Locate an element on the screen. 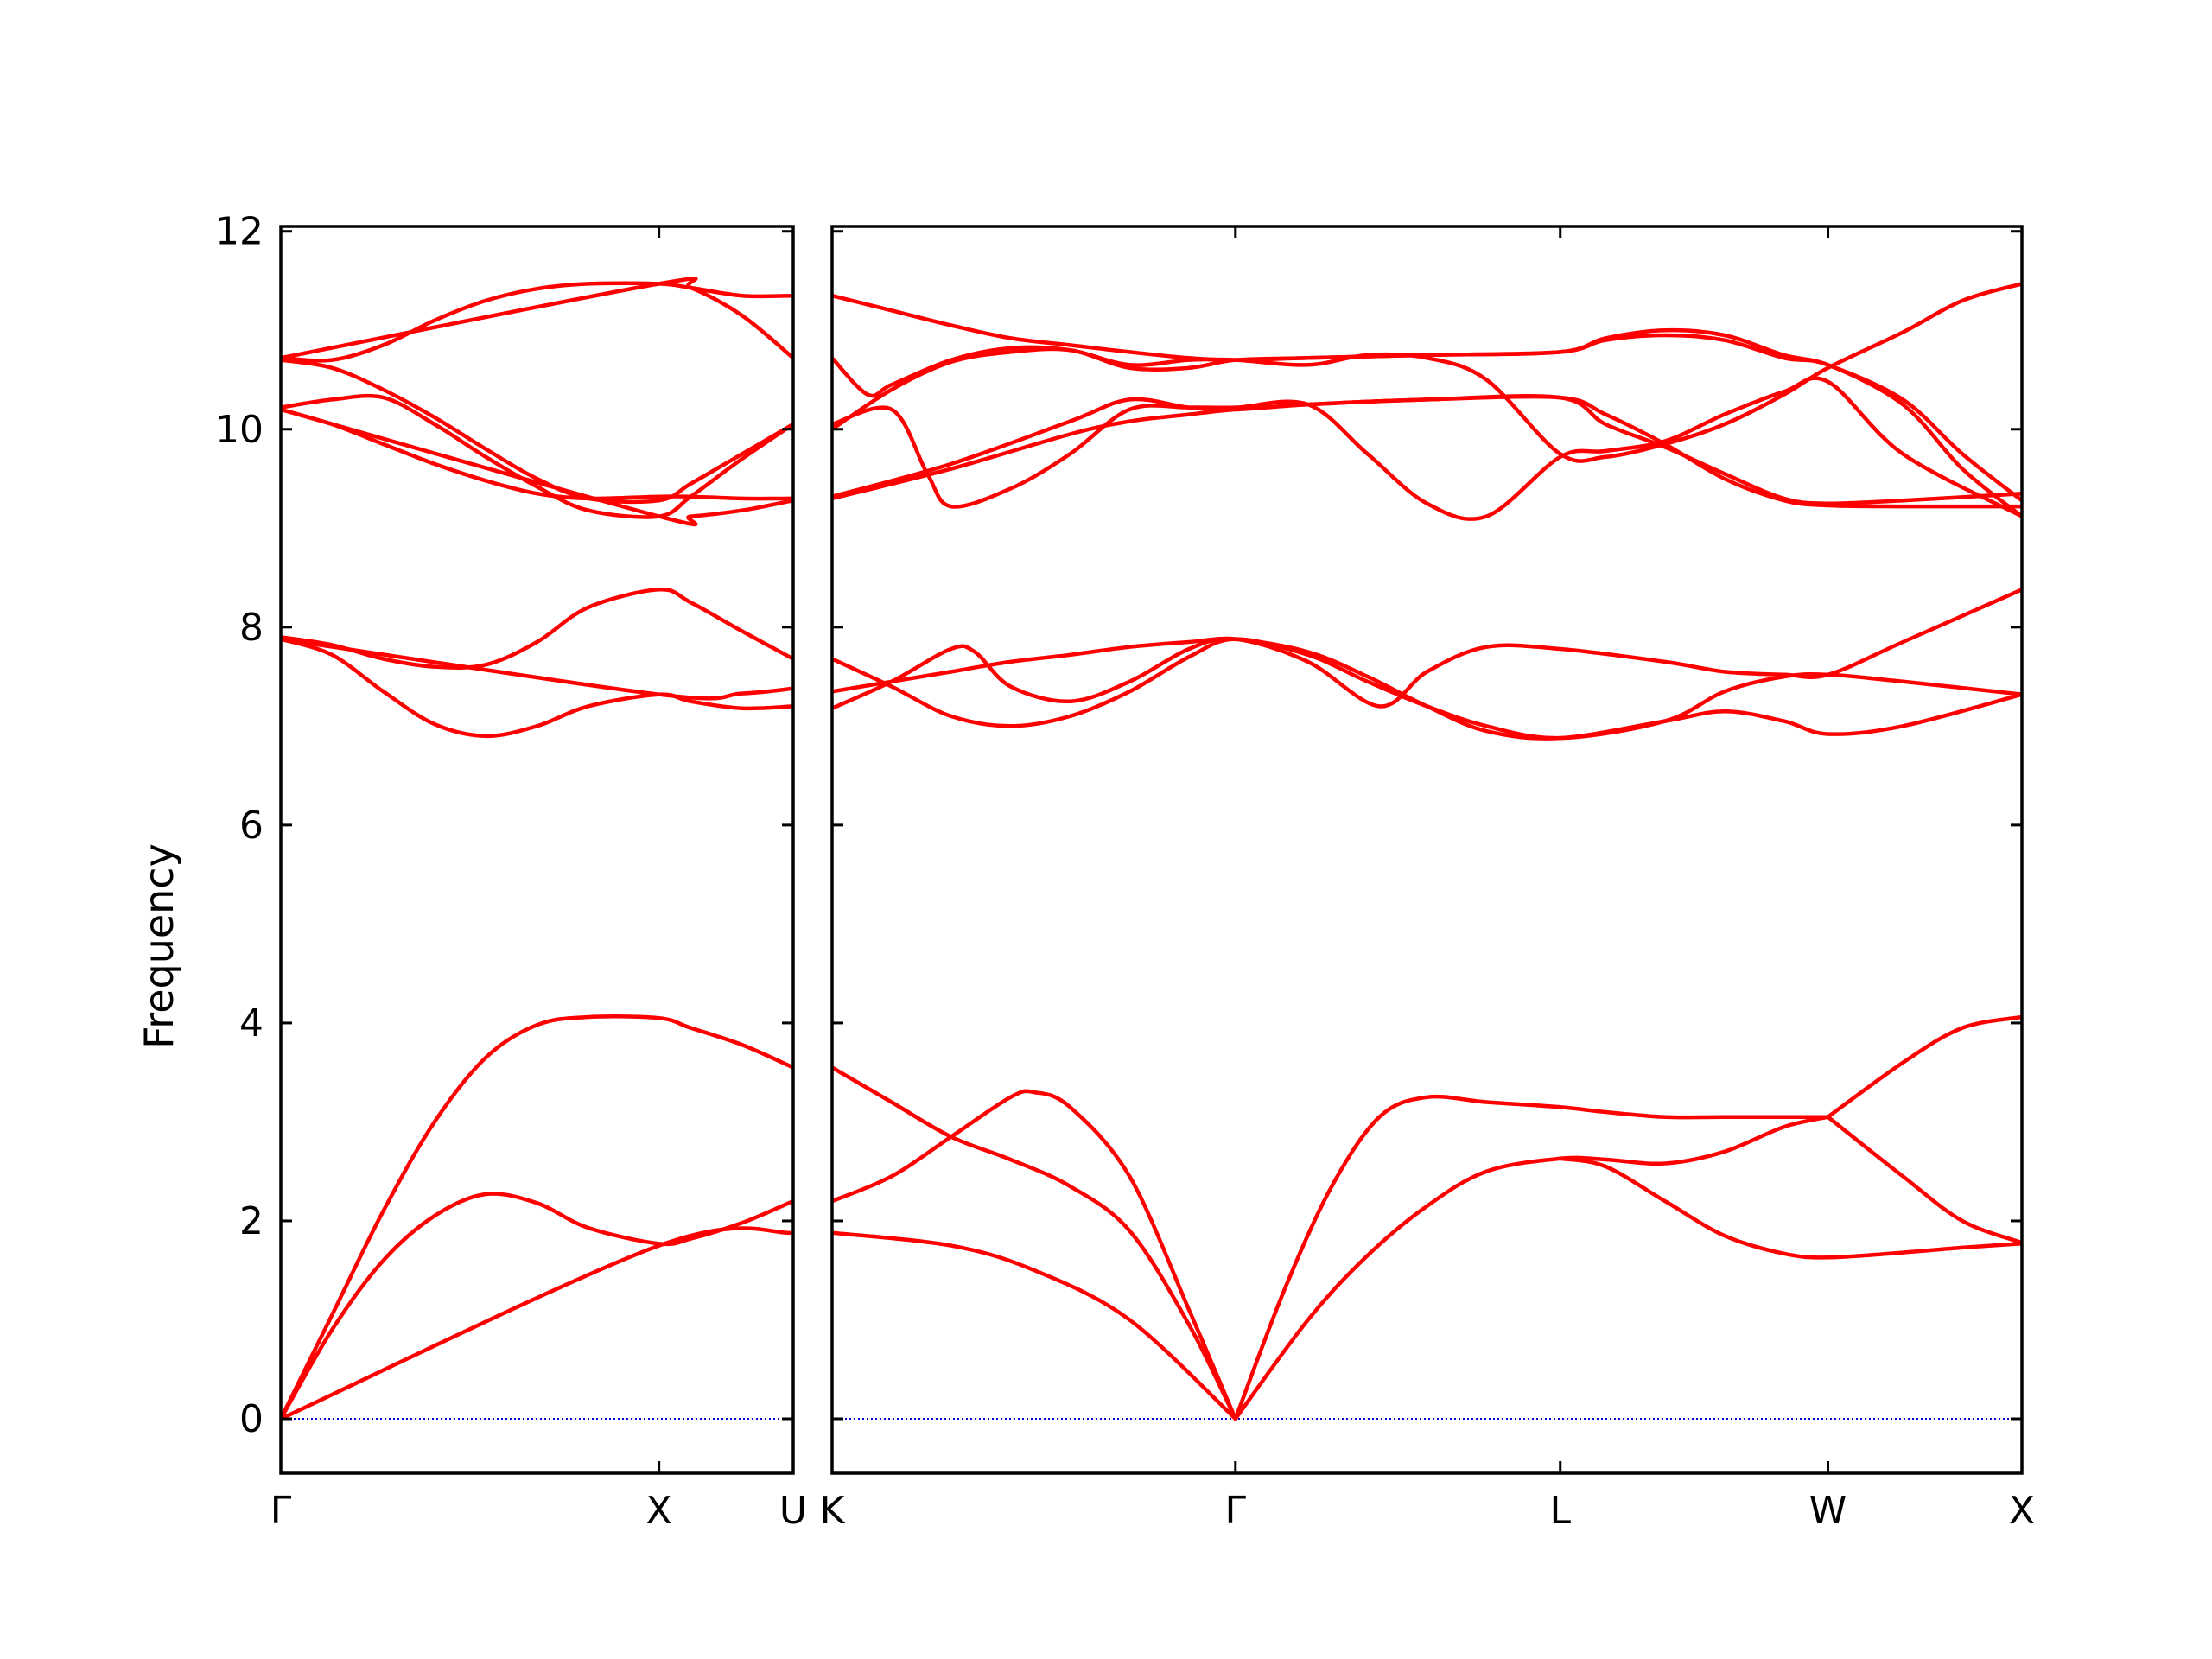  y-axis-label-group: Frequency is located at coordinates (159, 946).